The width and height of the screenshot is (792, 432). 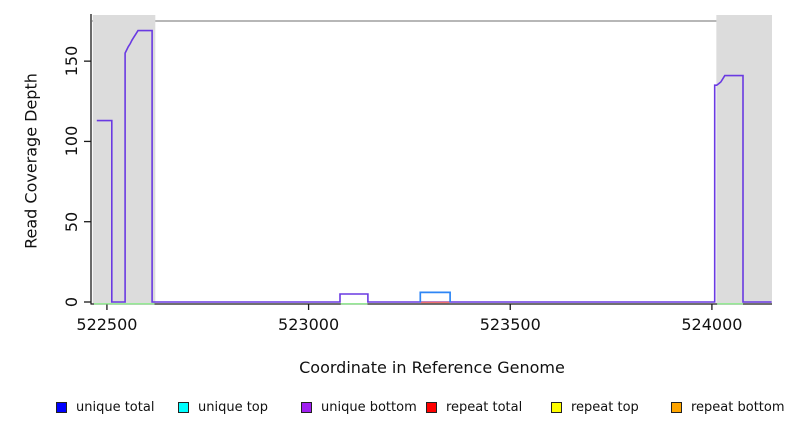 What do you see at coordinates (107, 324) in the screenshot?
I see `x-tick-label: 522500` at bounding box center [107, 324].